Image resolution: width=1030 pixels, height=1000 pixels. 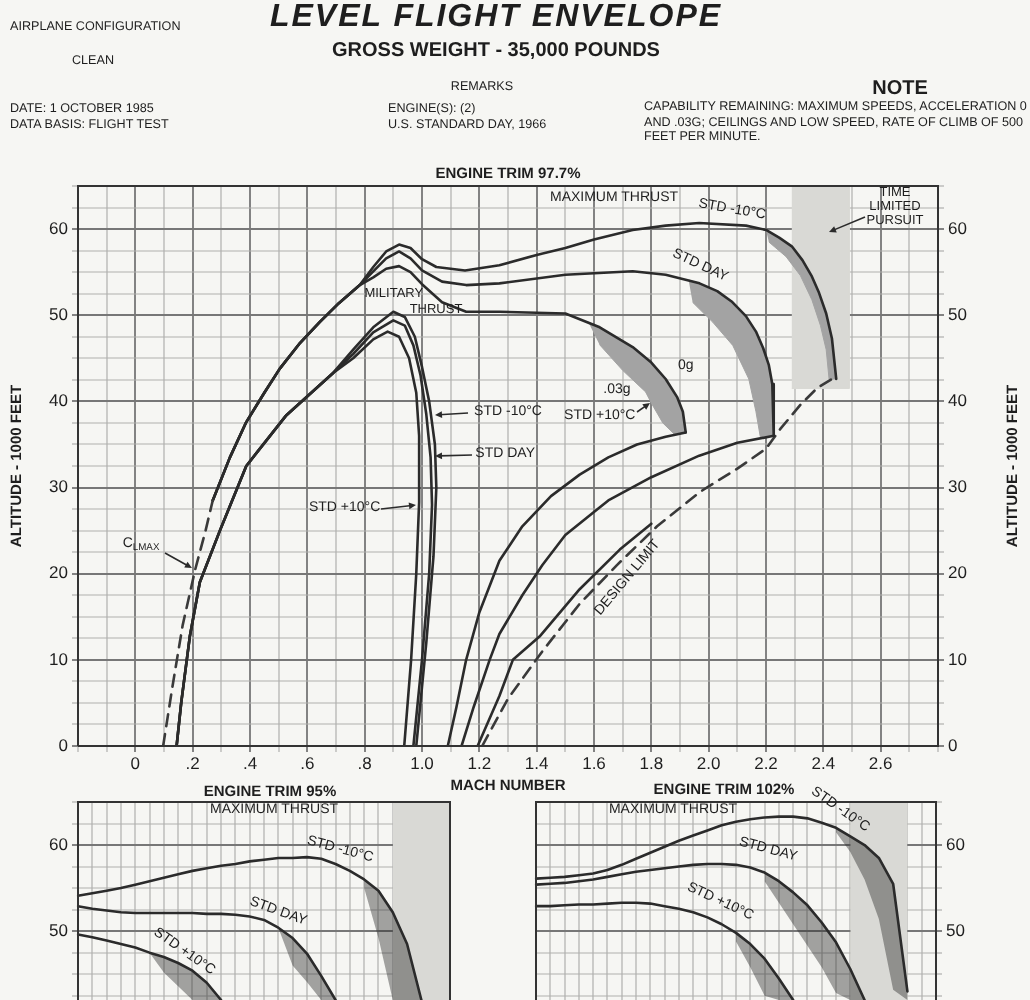 I want to click on y-tick-label: 20, so click(x=59, y=572).